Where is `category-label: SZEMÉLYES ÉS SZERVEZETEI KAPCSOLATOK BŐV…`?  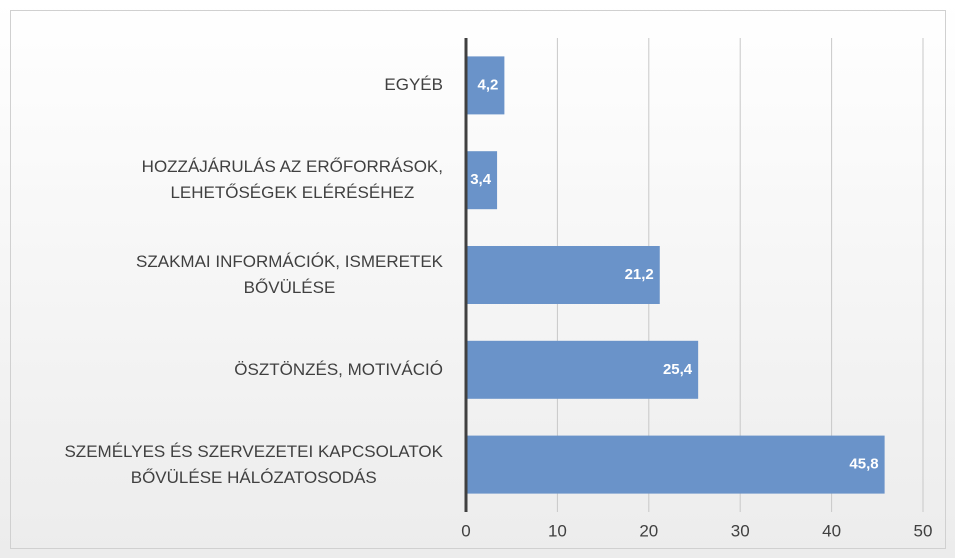 category-label: SZEMÉLYES ÉS SZERVEZETEI KAPCSOLATOK BŐV… is located at coordinates (253, 464).